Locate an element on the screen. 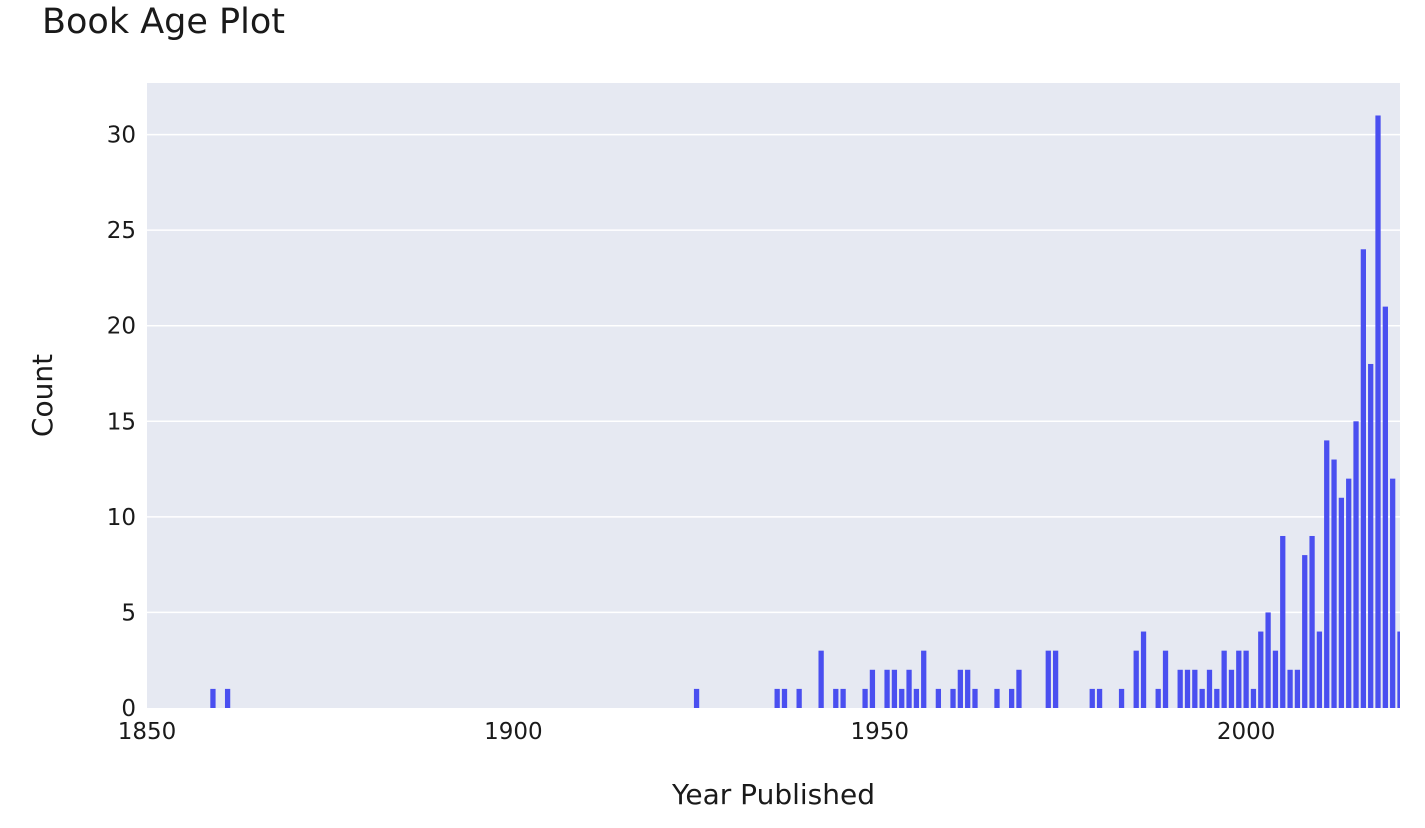 The height and width of the screenshot is (828, 1425). bar-1966 is located at coordinates (997, 698).